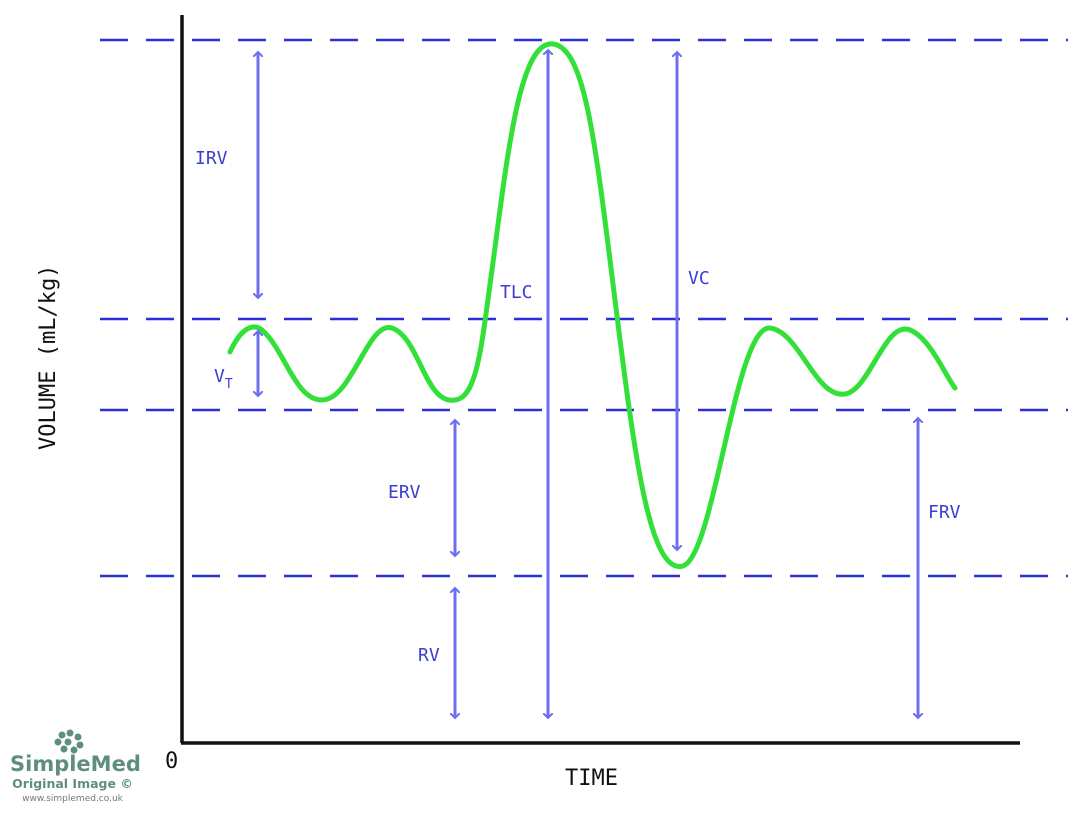 This screenshot has height=814, width=1070. What do you see at coordinates (72, 783) in the screenshot?
I see `logo-caption: Original Image ©` at bounding box center [72, 783].